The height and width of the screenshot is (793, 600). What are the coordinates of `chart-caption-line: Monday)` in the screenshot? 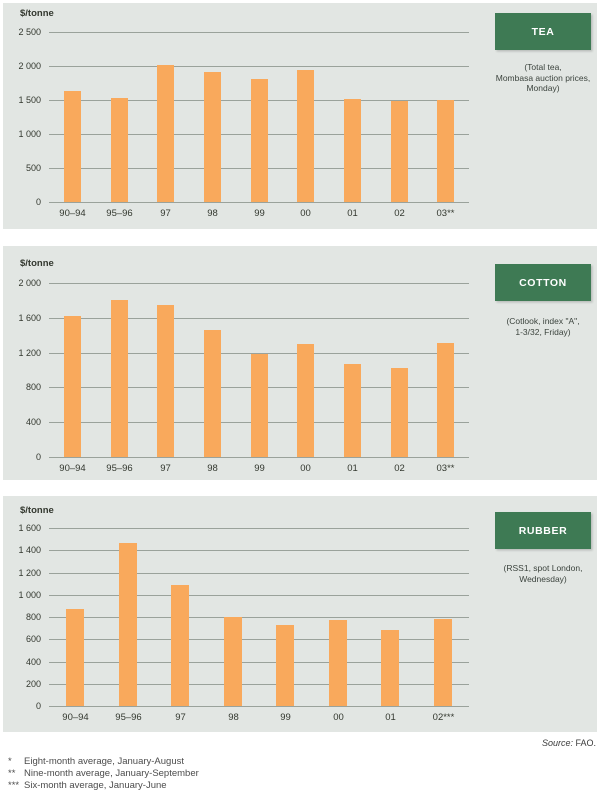 It's located at (543, 88).